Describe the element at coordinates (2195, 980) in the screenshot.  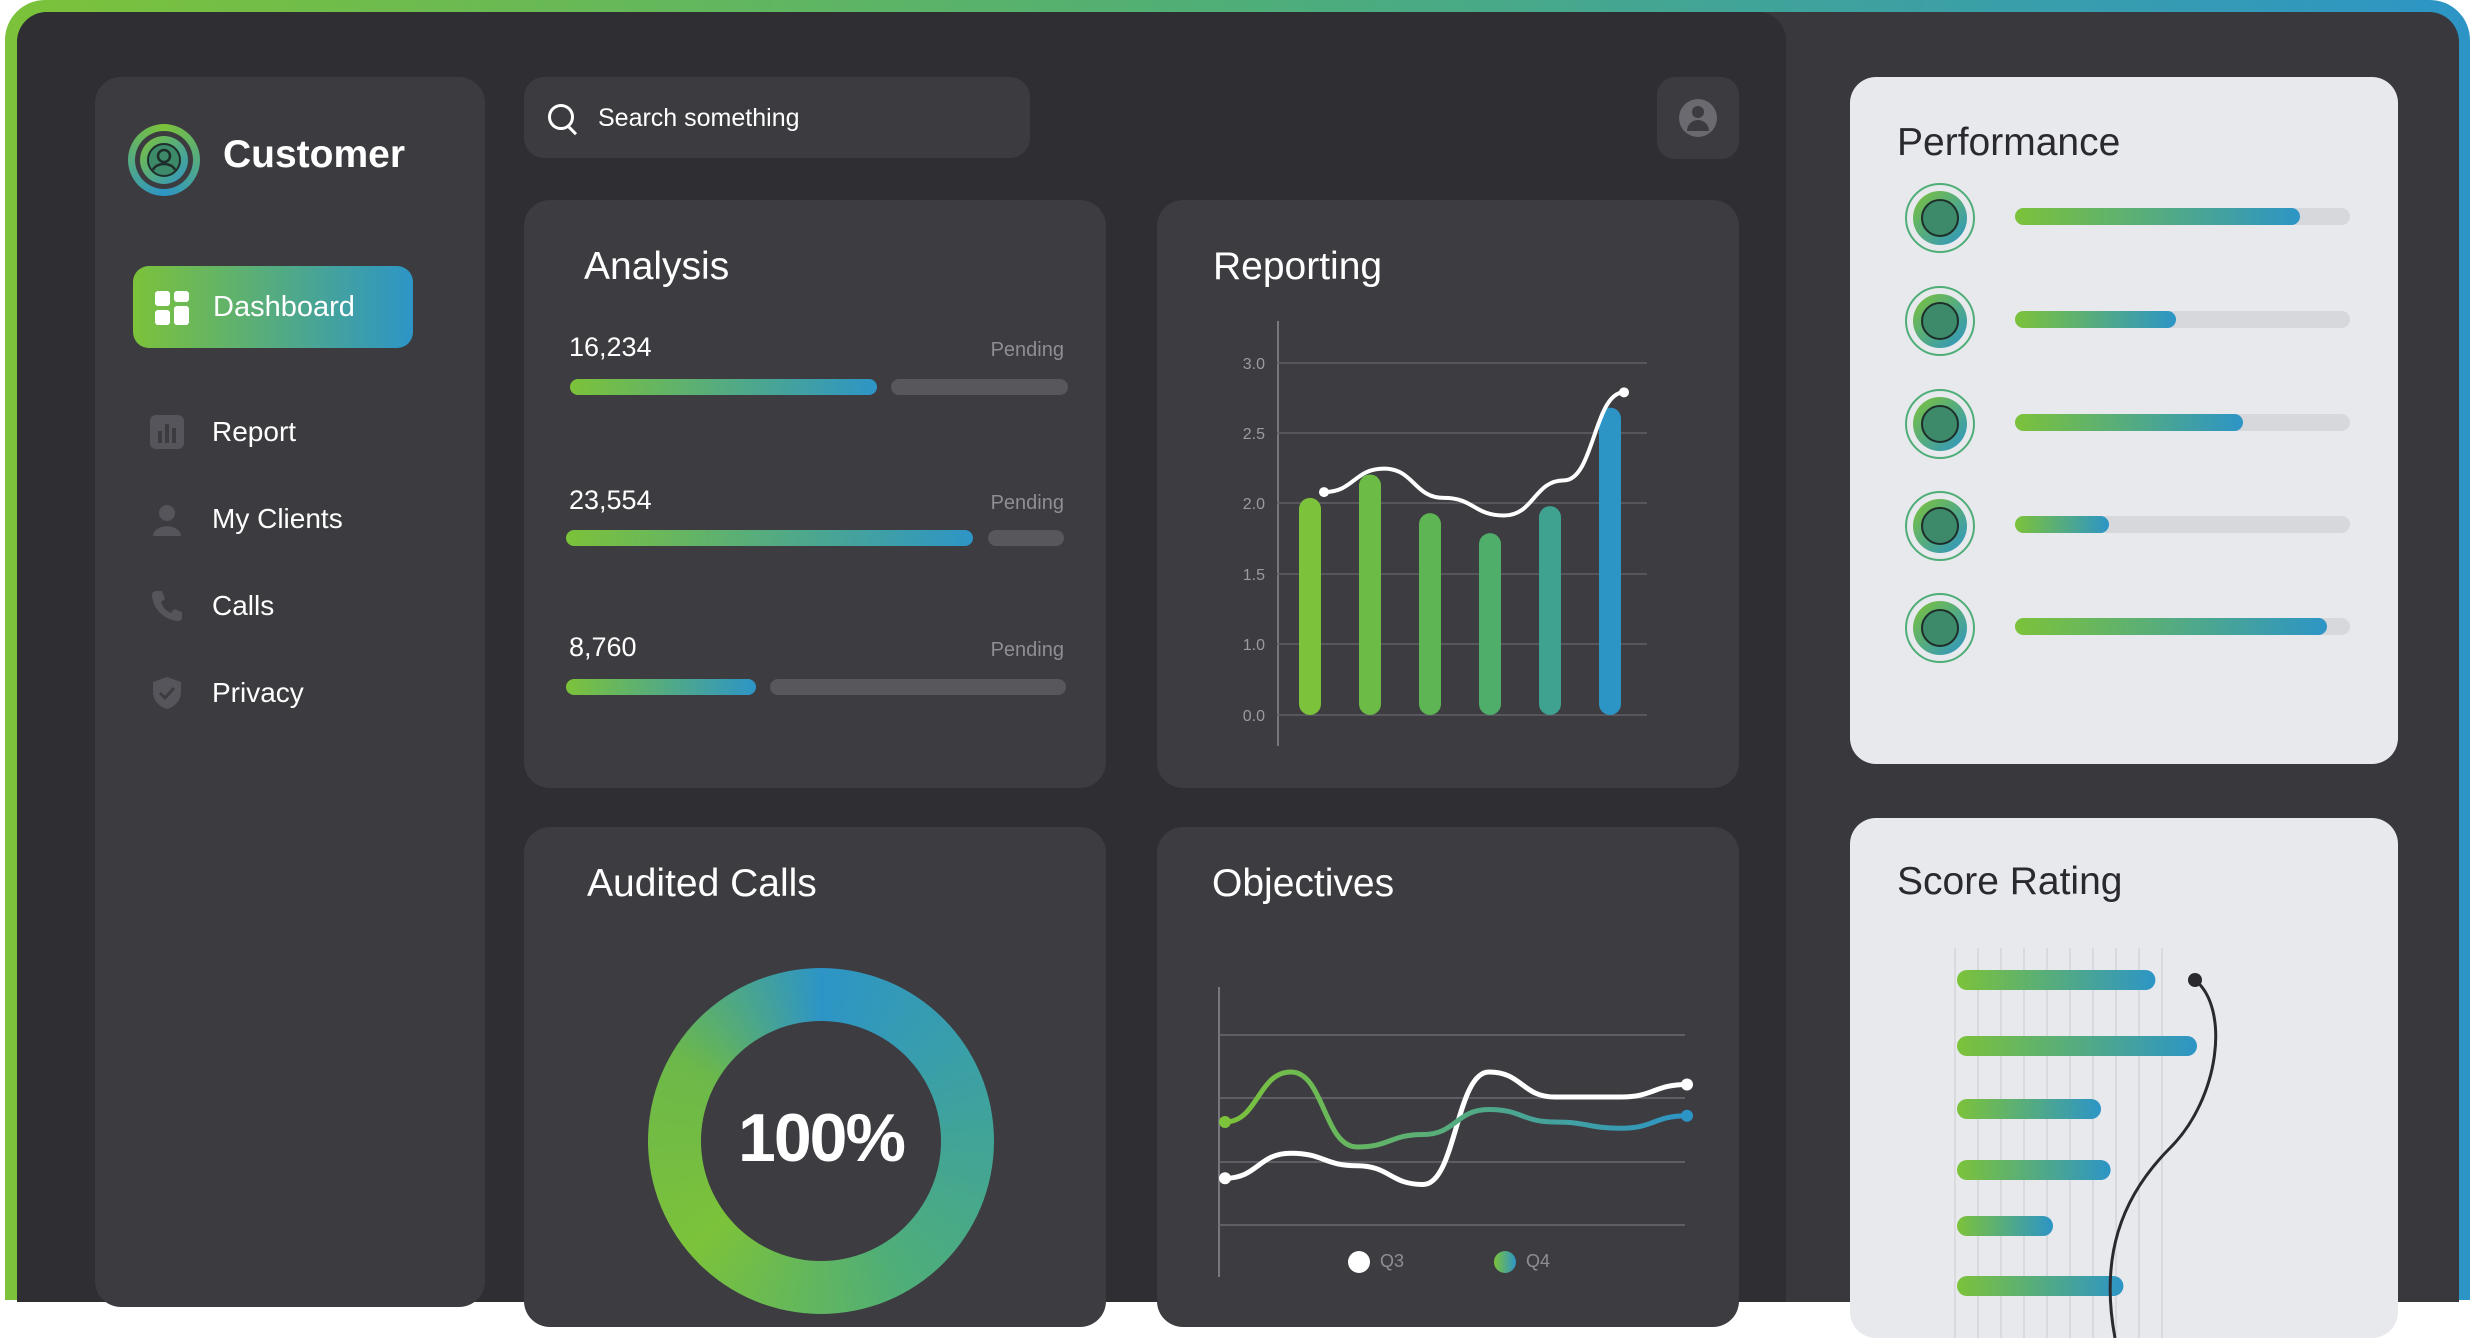
I see `score-point` at that location.